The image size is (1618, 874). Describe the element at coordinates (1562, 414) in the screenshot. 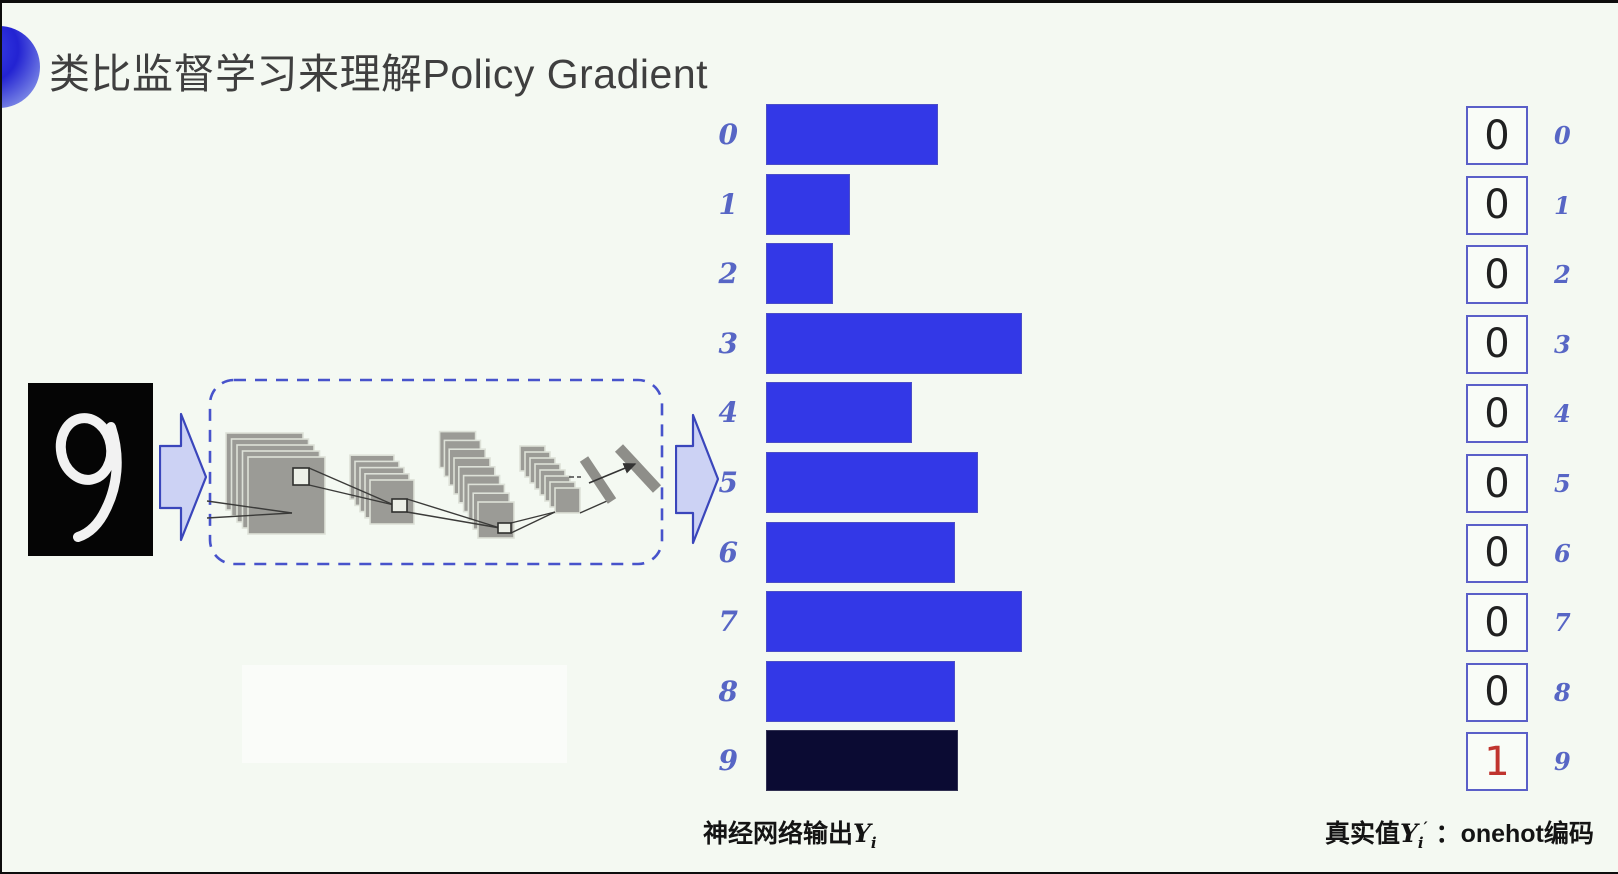

I see `onehot-index-label: 4` at that location.